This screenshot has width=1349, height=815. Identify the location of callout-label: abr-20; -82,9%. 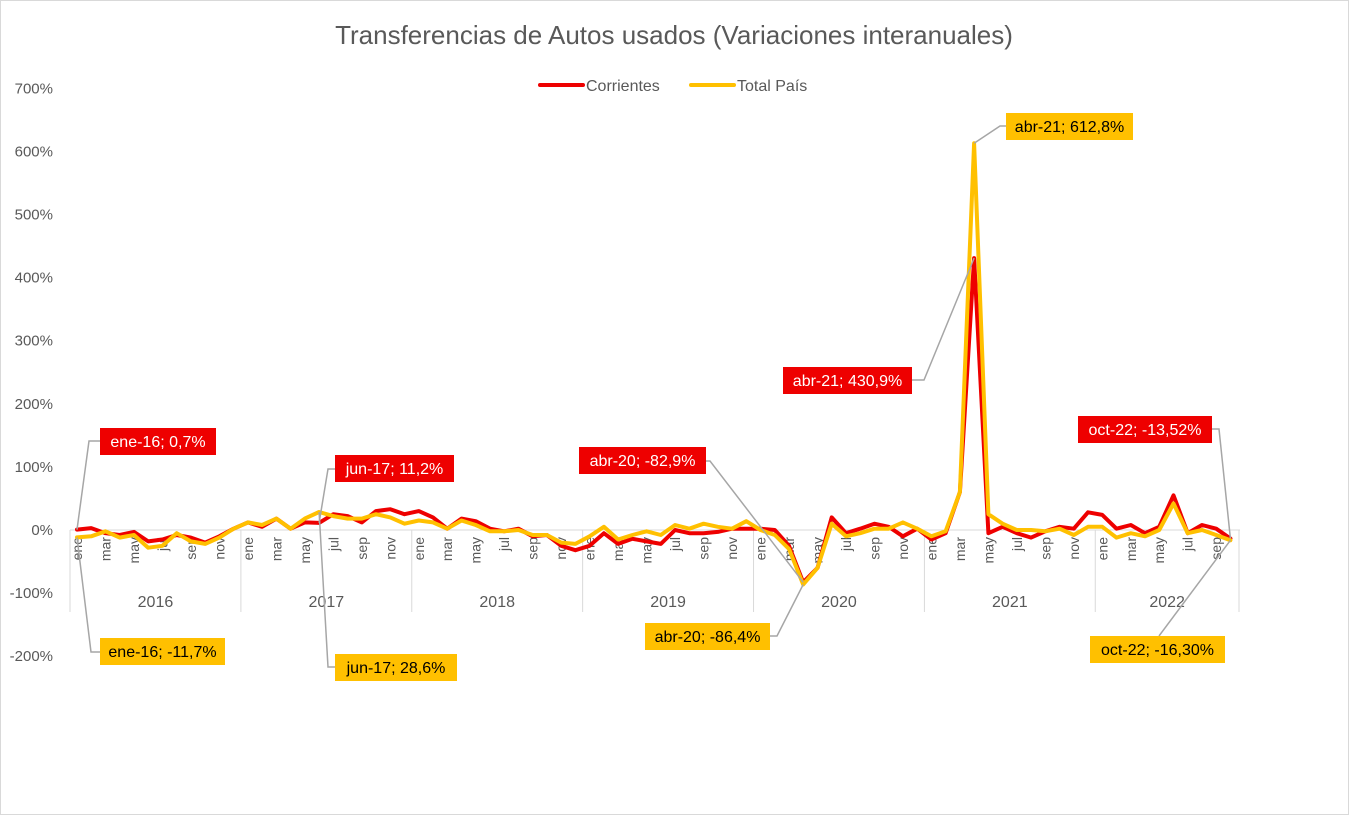
(643, 461).